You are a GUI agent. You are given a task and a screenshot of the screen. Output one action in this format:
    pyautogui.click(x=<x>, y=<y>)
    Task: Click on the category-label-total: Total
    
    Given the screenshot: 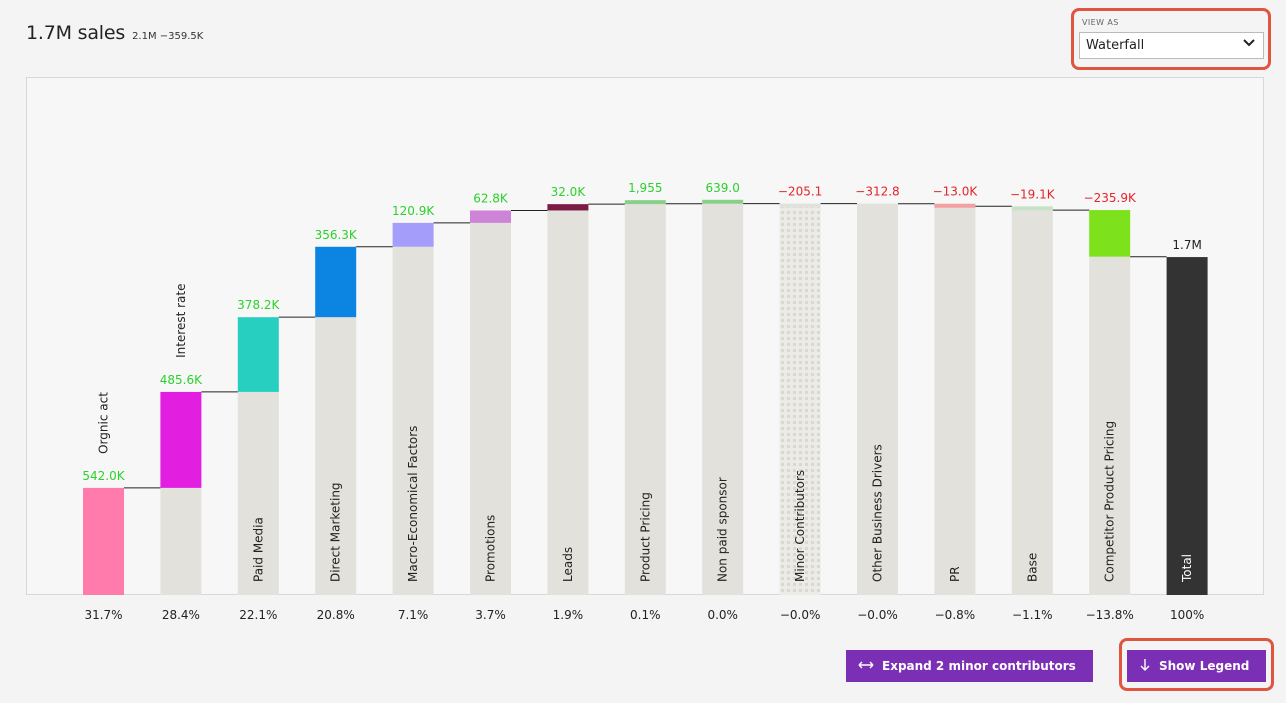 What is the action you would take?
    pyautogui.click(x=1187, y=568)
    